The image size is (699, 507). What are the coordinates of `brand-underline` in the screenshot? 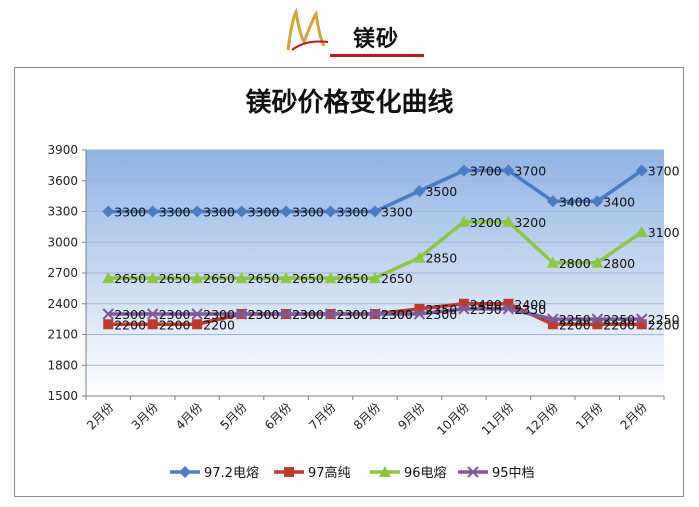 It's located at (377, 55).